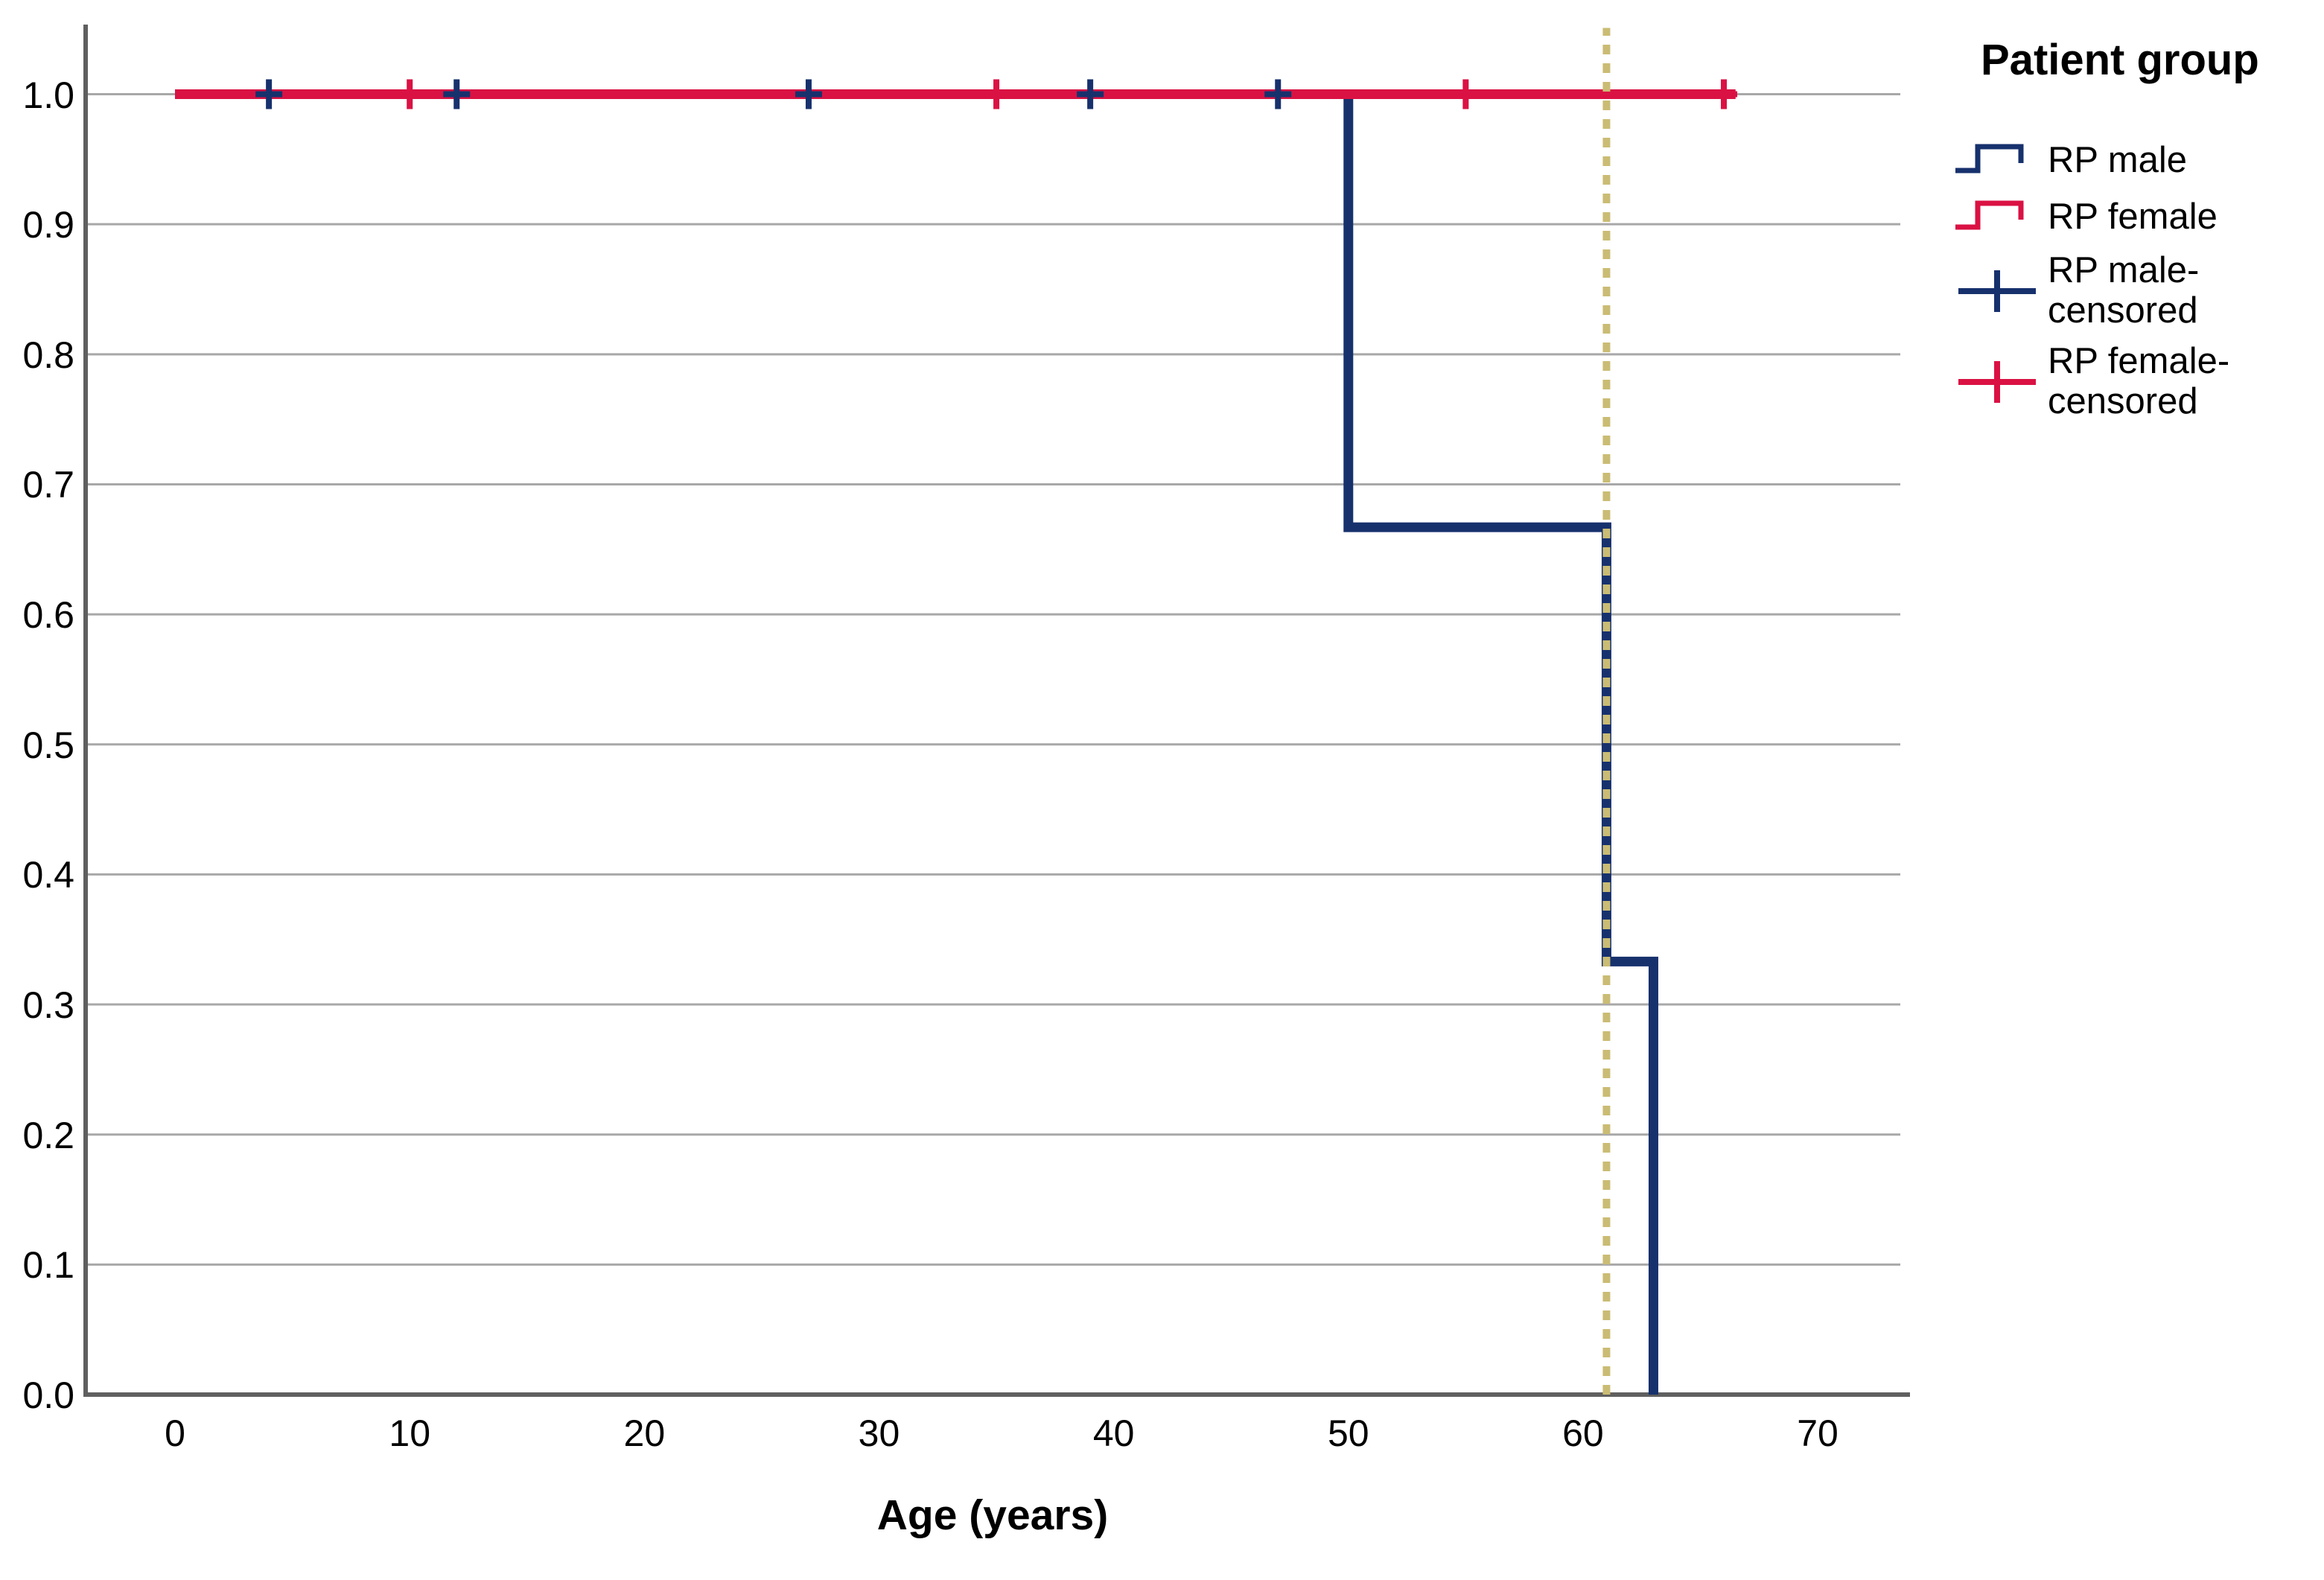 The height and width of the screenshot is (1580, 2324). What do you see at coordinates (2118, 160) in the screenshot?
I see `legend-item-label: RP male` at bounding box center [2118, 160].